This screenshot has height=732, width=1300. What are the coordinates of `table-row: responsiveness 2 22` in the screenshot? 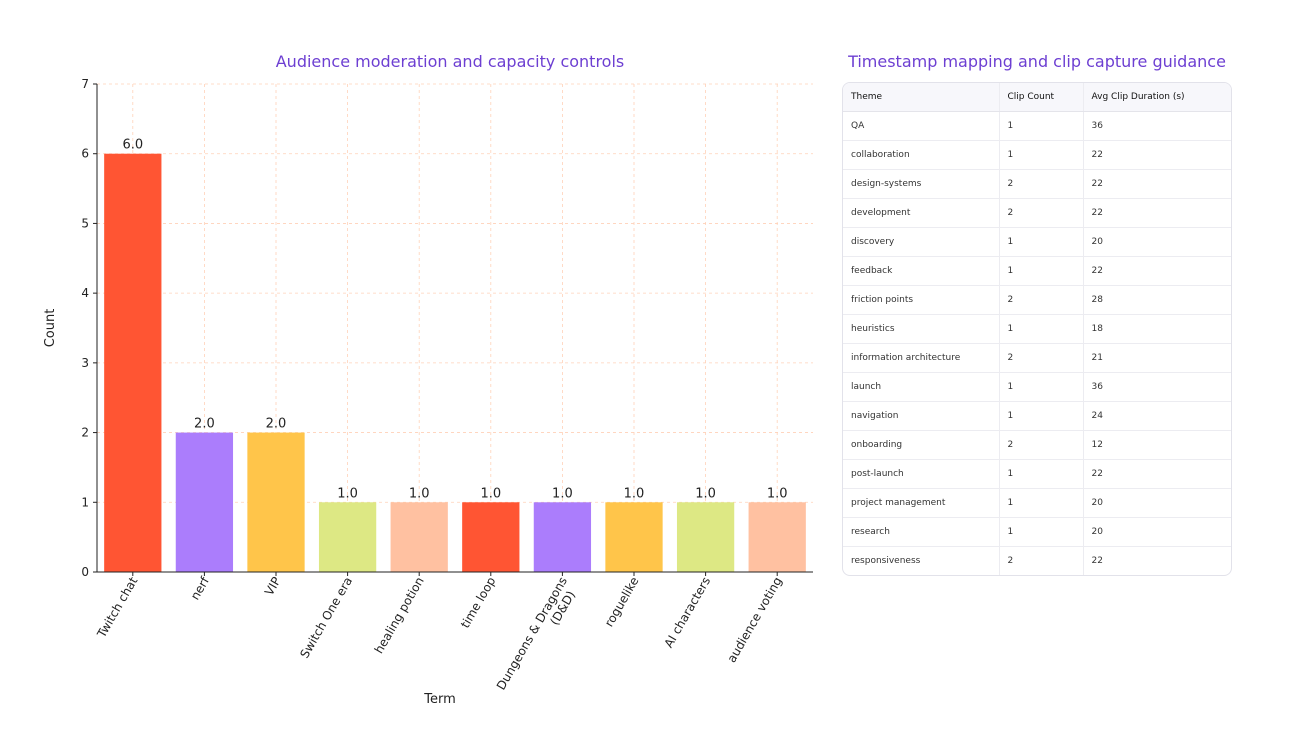 It's located at (1037, 560).